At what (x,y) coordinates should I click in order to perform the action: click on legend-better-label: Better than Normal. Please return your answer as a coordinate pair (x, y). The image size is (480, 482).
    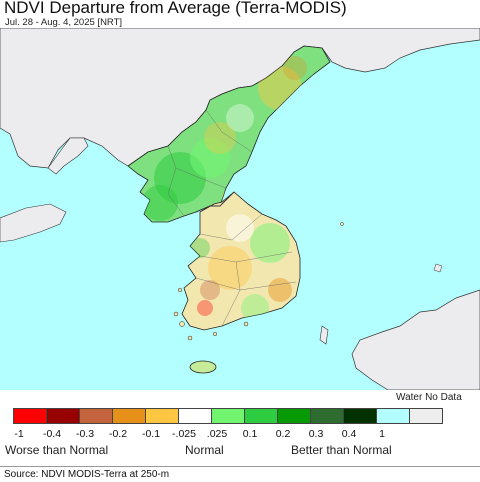
    Looking at the image, I should click on (341, 450).